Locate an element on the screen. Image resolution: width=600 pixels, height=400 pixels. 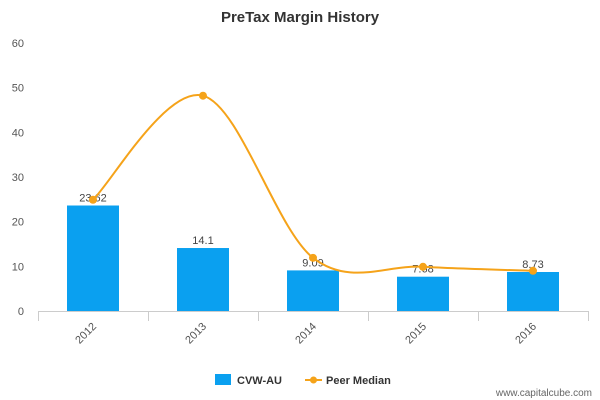
bar-2015 is located at coordinates (423, 293).